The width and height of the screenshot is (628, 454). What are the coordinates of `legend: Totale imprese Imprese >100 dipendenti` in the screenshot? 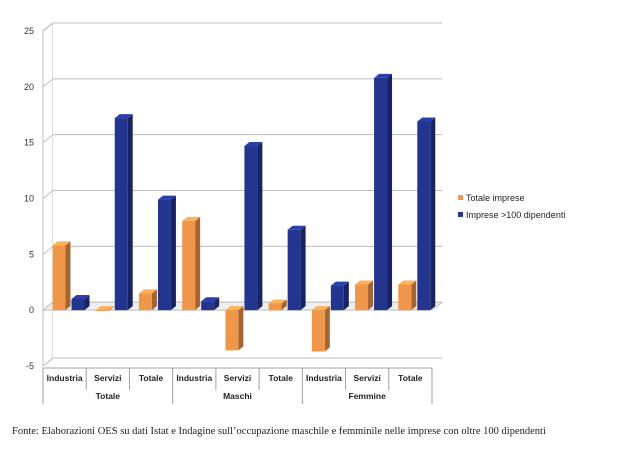 It's located at (511, 206).